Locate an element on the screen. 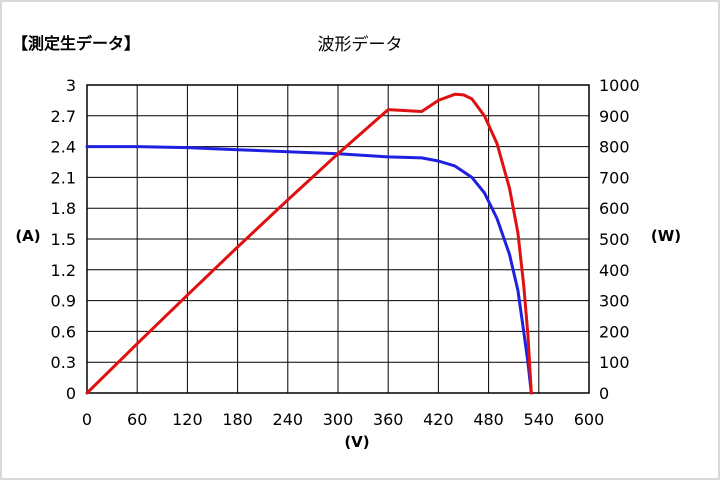 This screenshot has height=480, width=720. y-left-tick-label: 2.7 is located at coordinates (63, 116).